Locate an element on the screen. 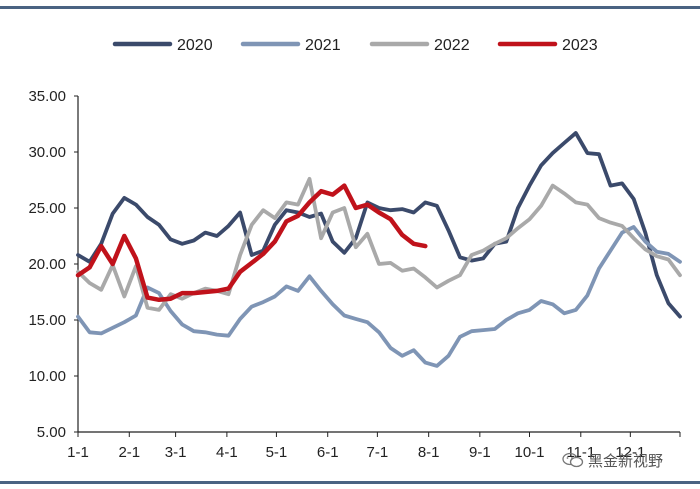 This screenshot has height=489, width=700. y-tick-label-20-00: 20.00 is located at coordinates (47, 264).